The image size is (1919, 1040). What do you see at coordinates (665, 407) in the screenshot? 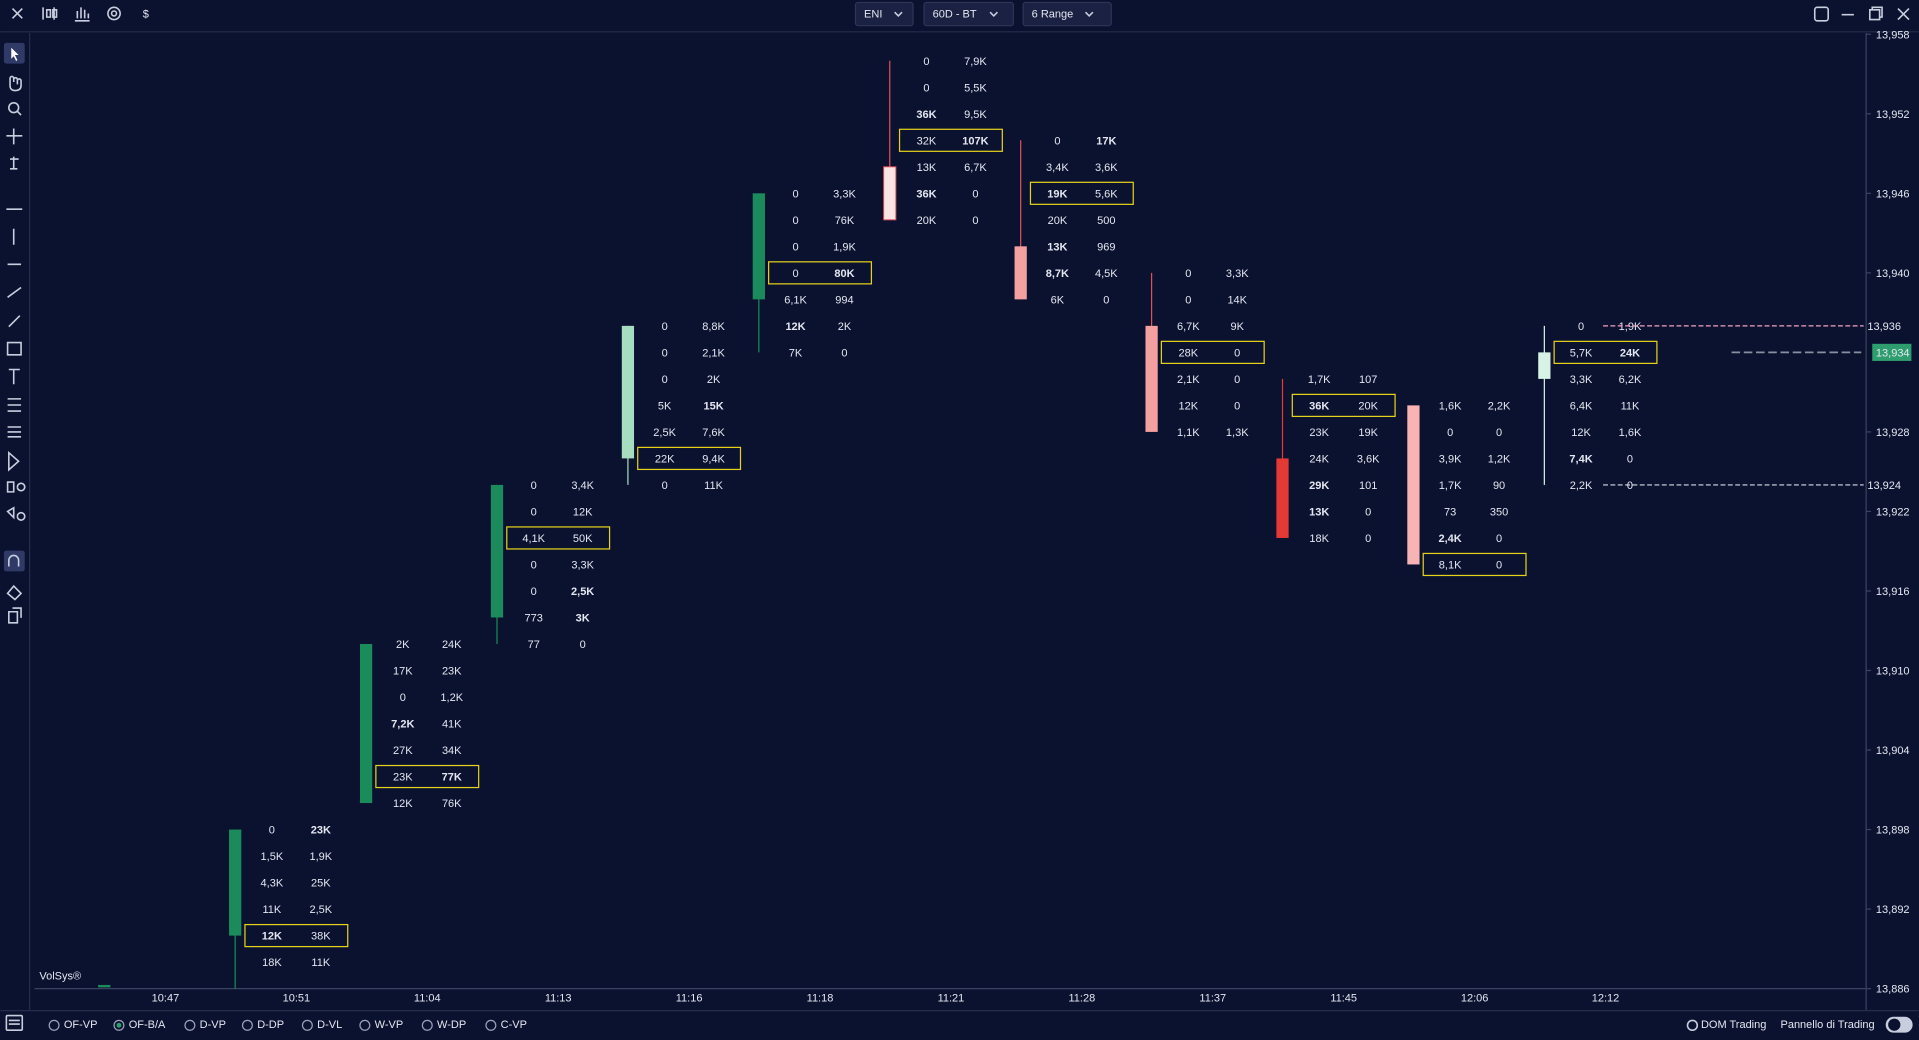
I see `bid-volume: 5K` at bounding box center [665, 407].